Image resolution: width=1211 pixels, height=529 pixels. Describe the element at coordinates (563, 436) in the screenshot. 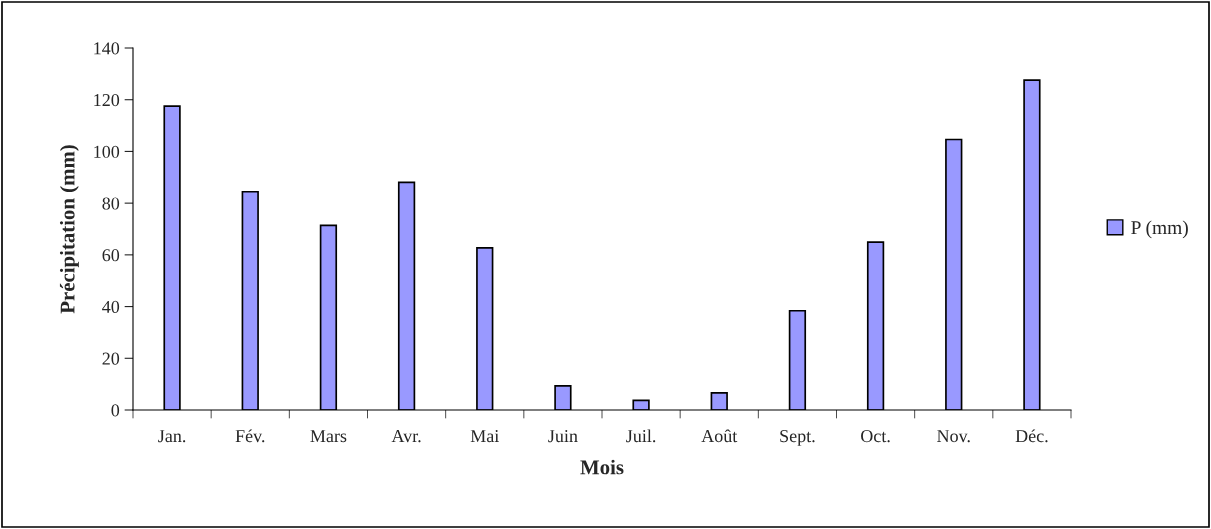

I see `x-tick-label: Juin` at that location.